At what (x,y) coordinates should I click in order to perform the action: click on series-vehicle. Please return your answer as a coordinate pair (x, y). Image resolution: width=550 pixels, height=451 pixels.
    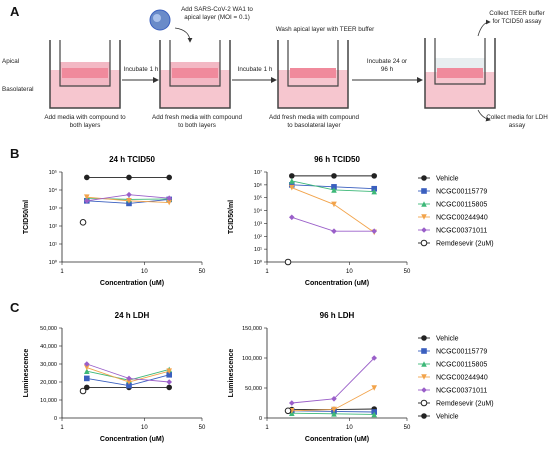
    Looking at the image, I should click on (128, 177).